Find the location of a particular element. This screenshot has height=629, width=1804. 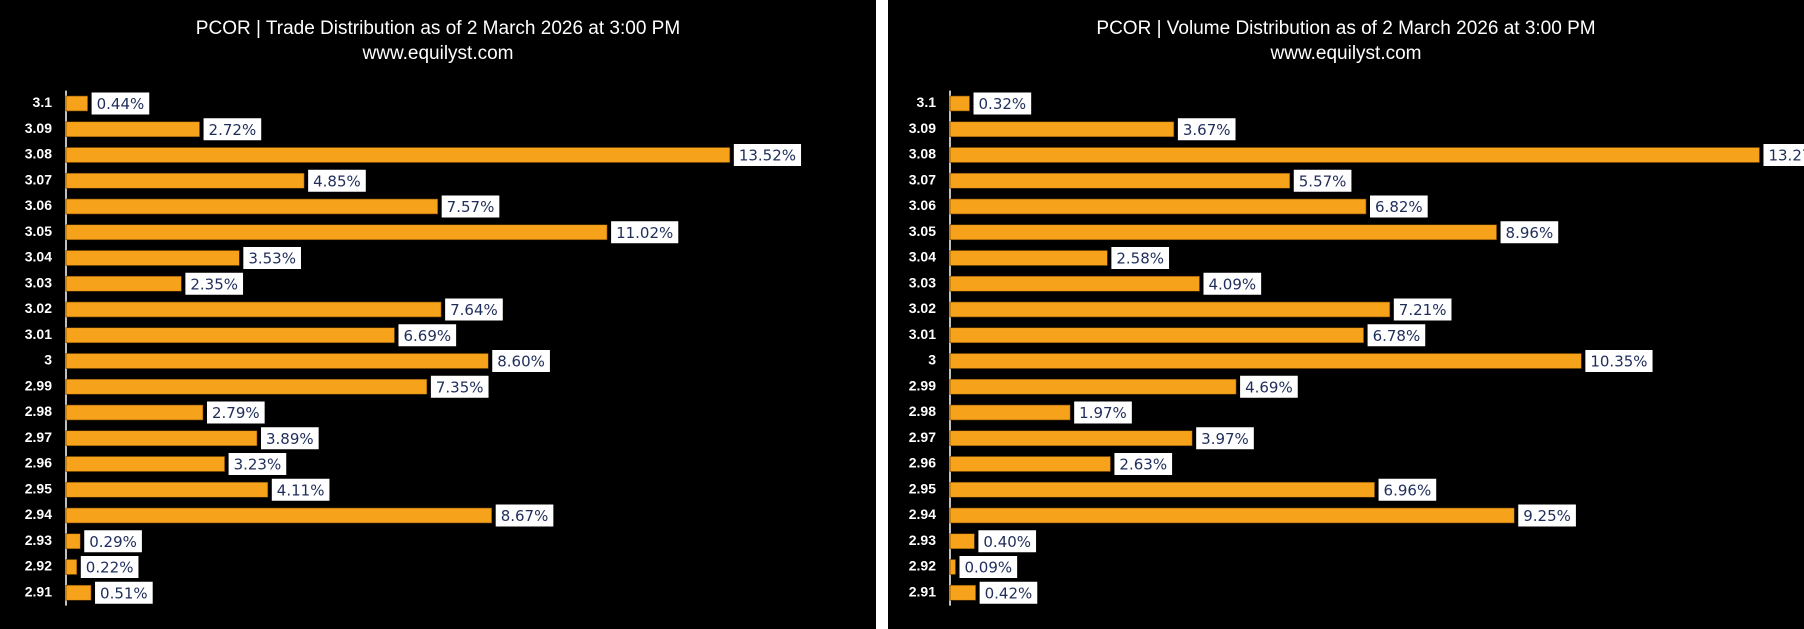

value-label: 3.97% is located at coordinates (1225, 439).